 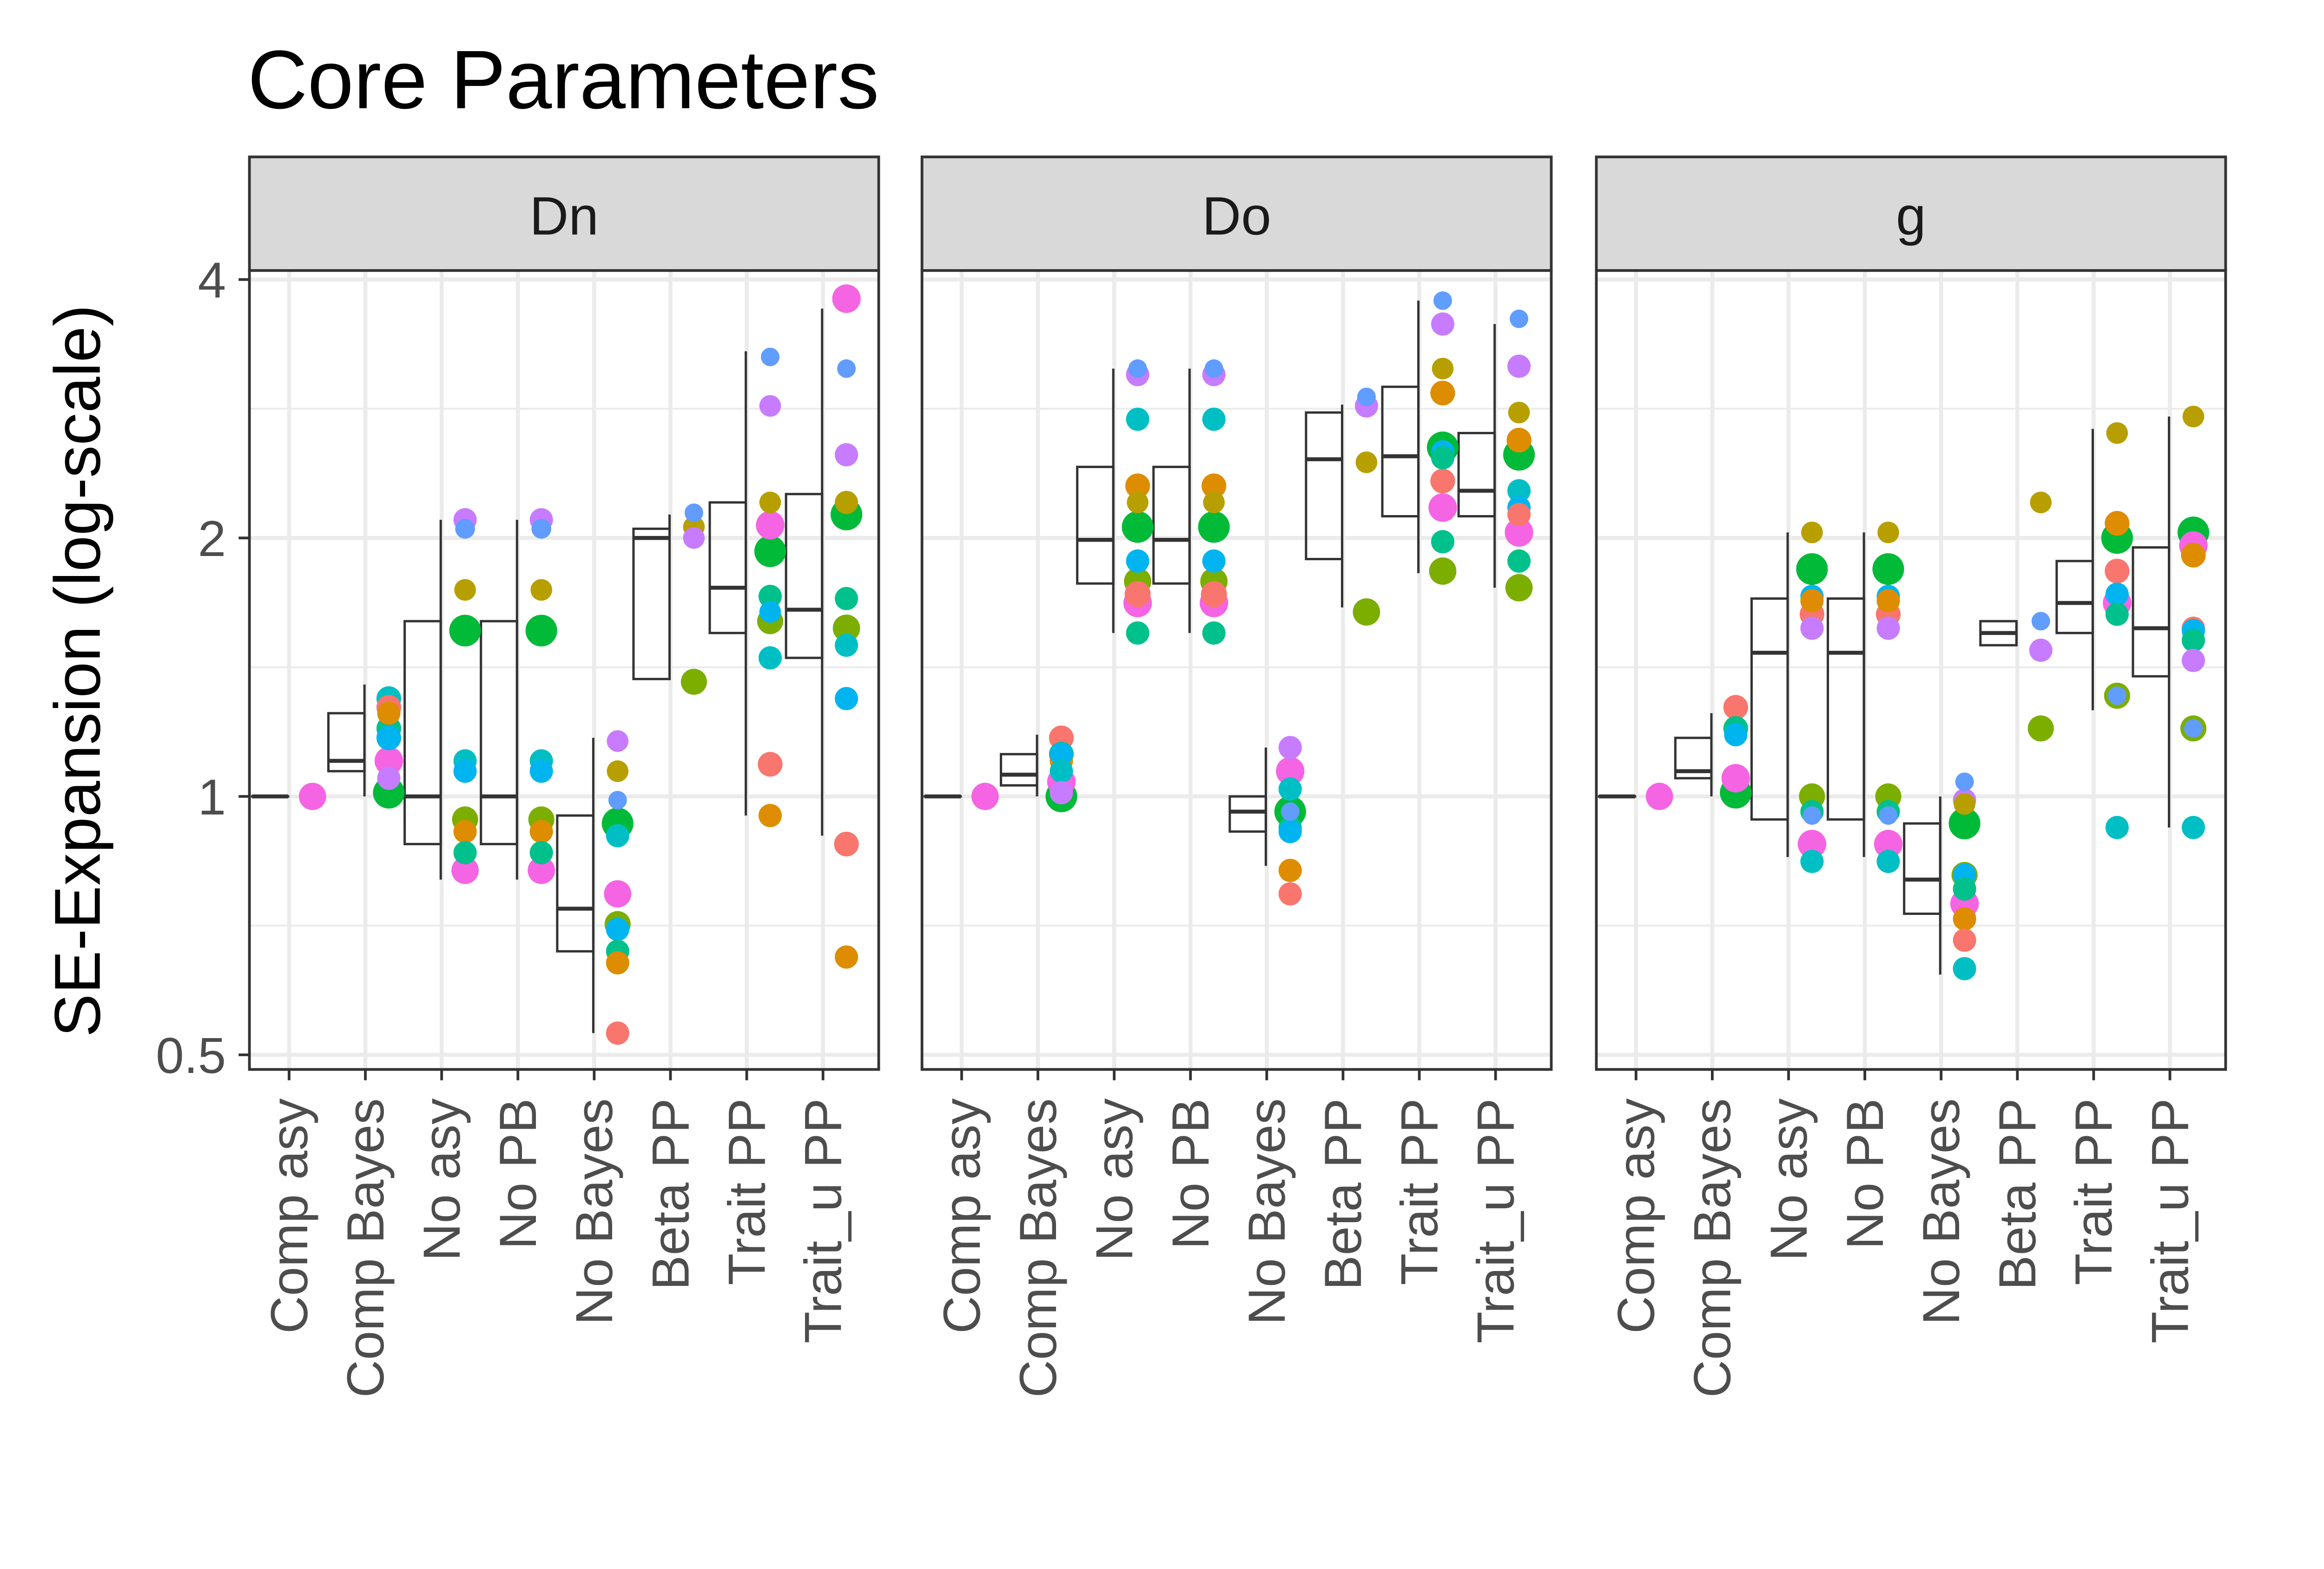 I want to click on x-tick-label: Trait_u PP, so click(x=822, y=1221).